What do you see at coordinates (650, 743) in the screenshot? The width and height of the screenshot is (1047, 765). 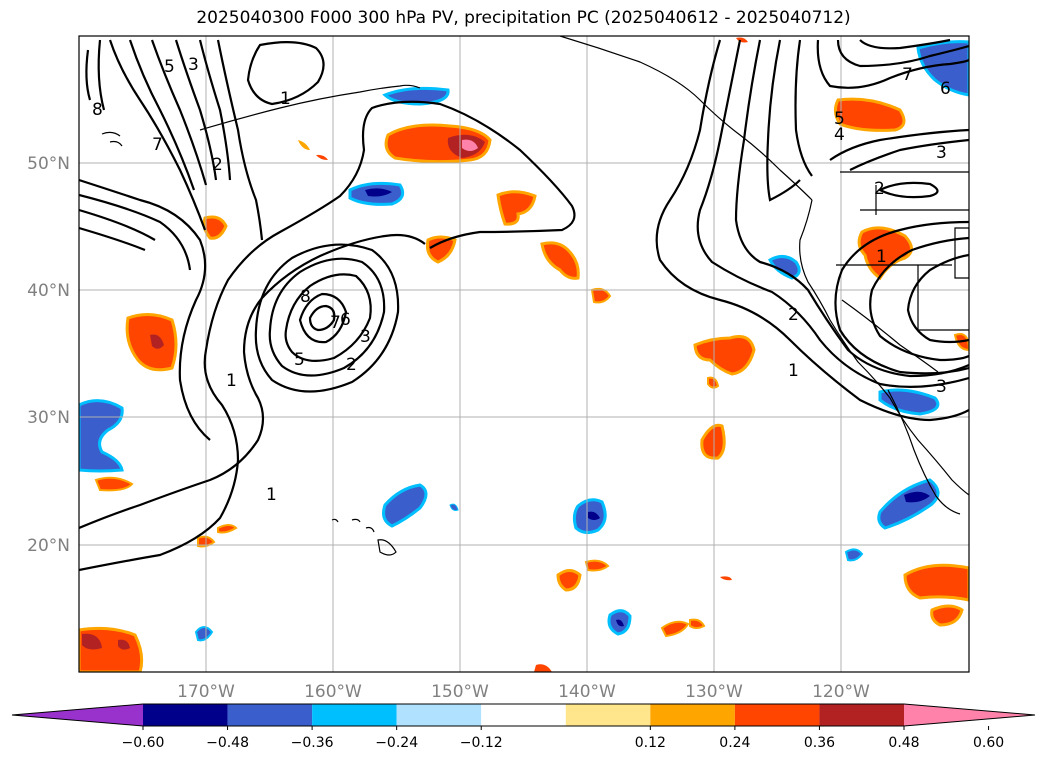 I see `colorbar-tick-label: 0.12` at bounding box center [650, 743].